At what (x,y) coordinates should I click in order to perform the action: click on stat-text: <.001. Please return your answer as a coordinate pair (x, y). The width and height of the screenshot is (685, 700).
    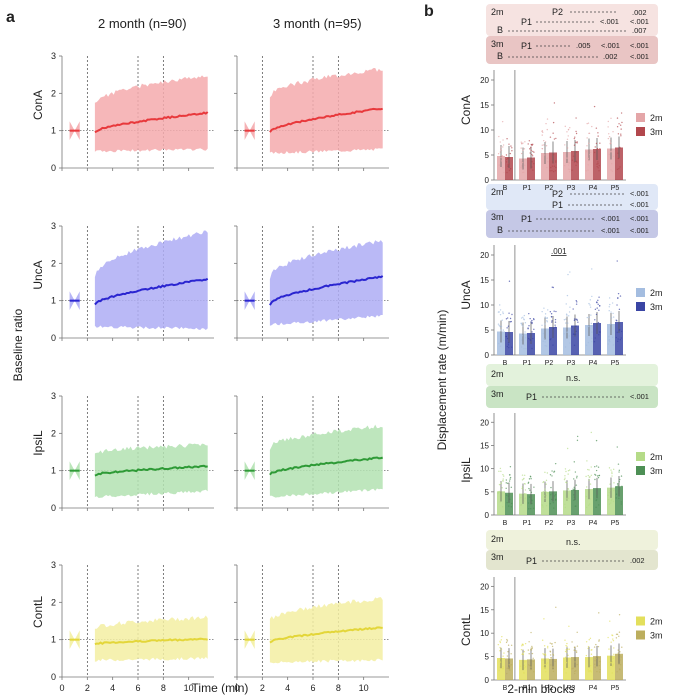
    Looking at the image, I should click on (639, 21).